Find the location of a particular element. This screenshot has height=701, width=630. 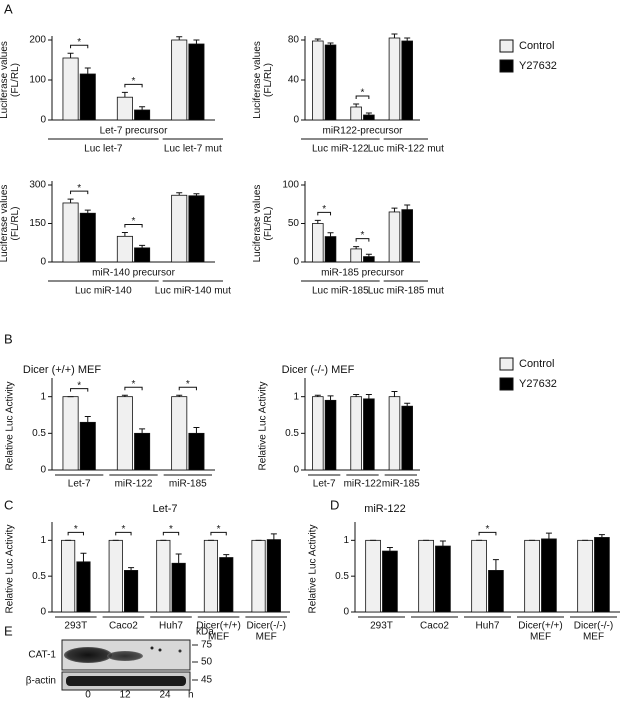

x-tick-label: Dicer(-/-) is located at coordinates (593, 626).